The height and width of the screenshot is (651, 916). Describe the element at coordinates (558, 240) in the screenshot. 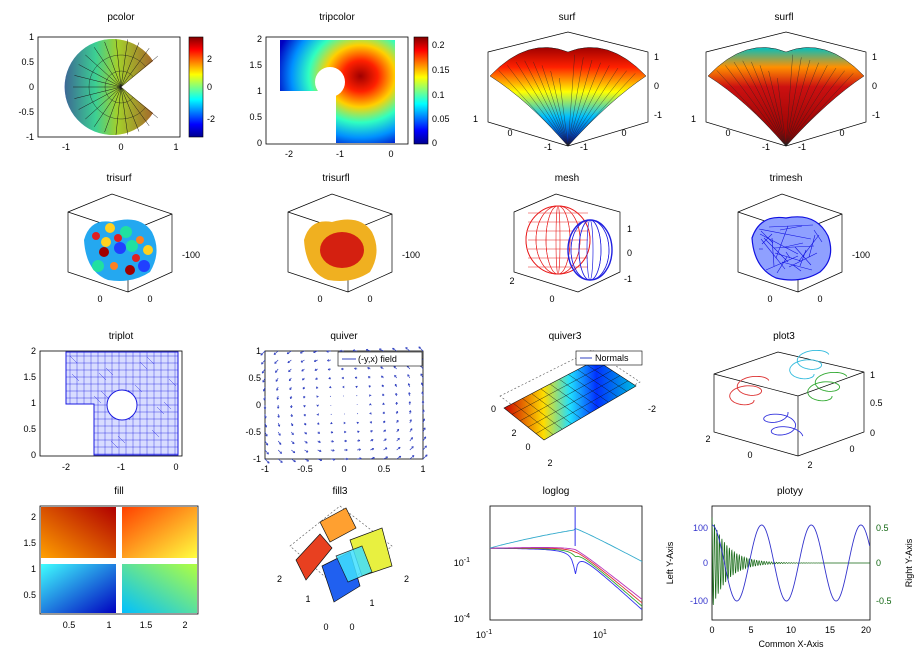

I see `mesh-red-meridian` at that location.